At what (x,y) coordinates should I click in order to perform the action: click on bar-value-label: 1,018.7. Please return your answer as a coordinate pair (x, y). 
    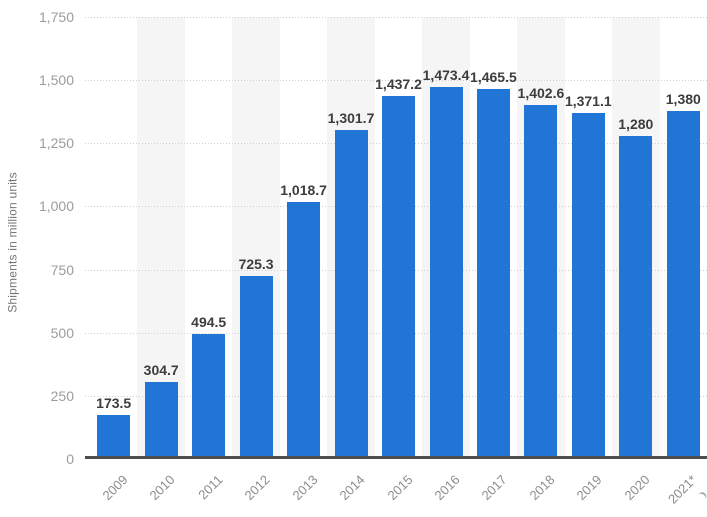
    Looking at the image, I should click on (303, 189).